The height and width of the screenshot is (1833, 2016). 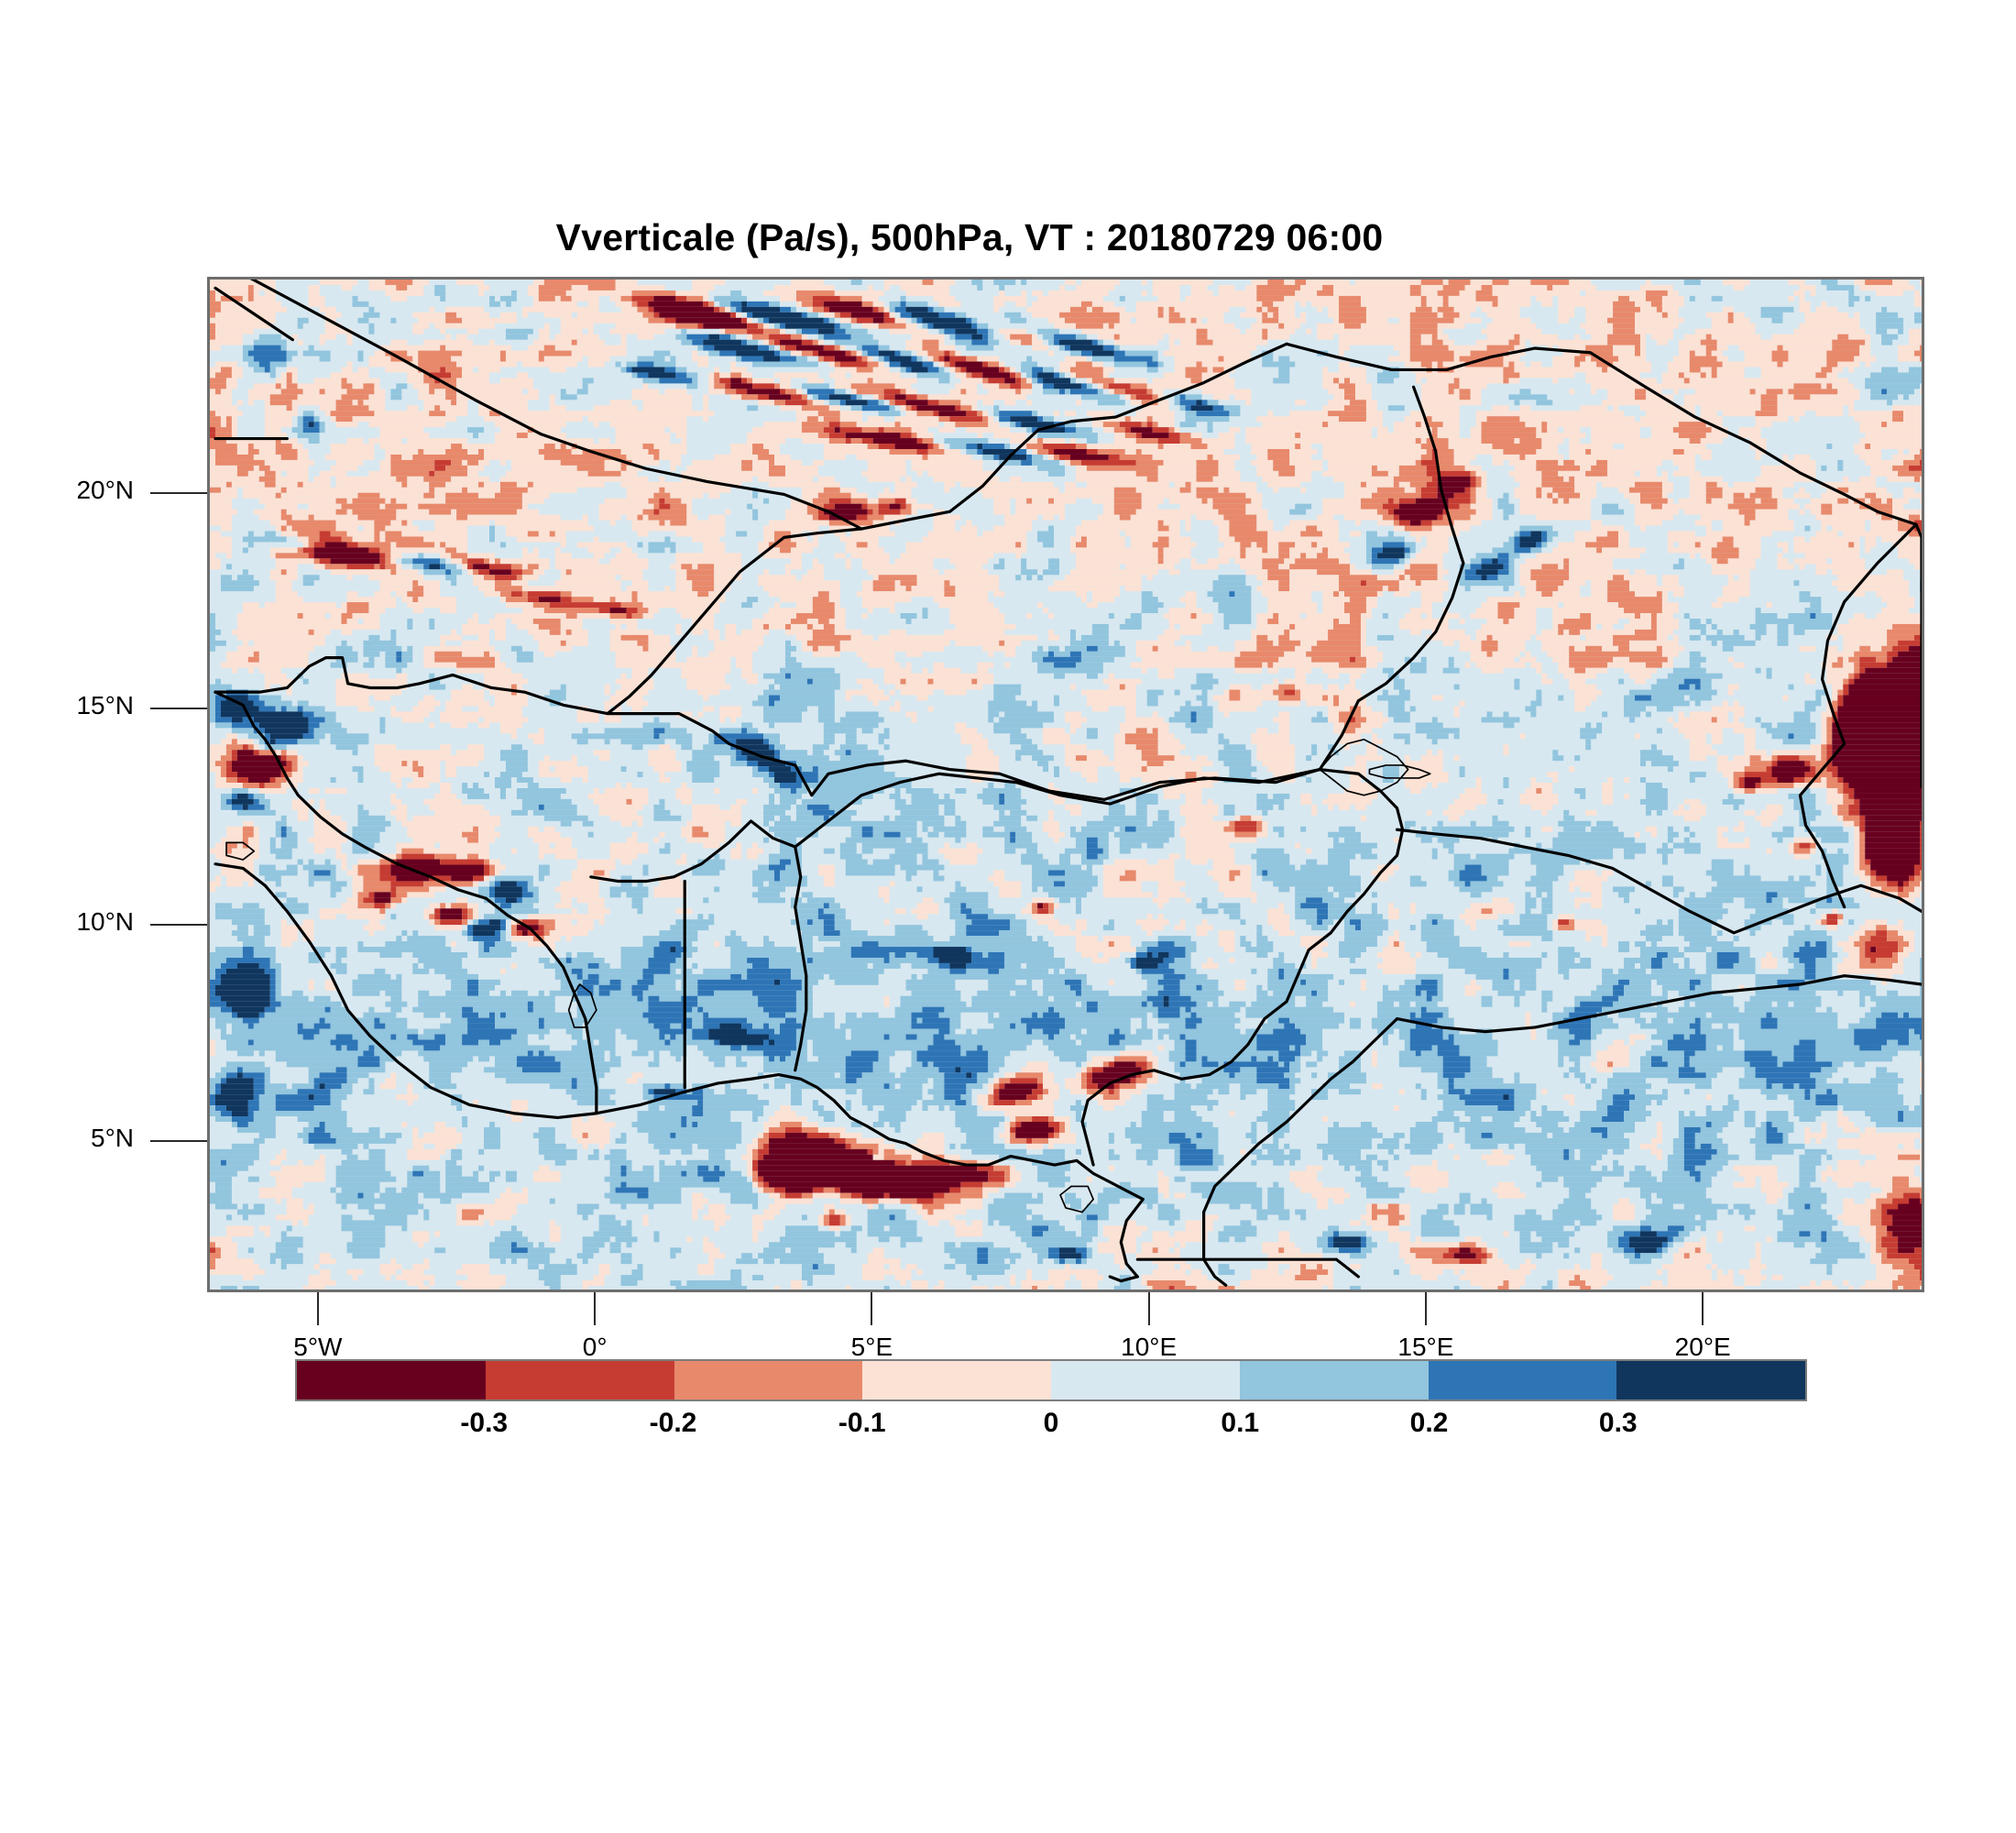 What do you see at coordinates (1429, 1423) in the screenshot?
I see `colorbar-tick-label-5: 0.2` at bounding box center [1429, 1423].